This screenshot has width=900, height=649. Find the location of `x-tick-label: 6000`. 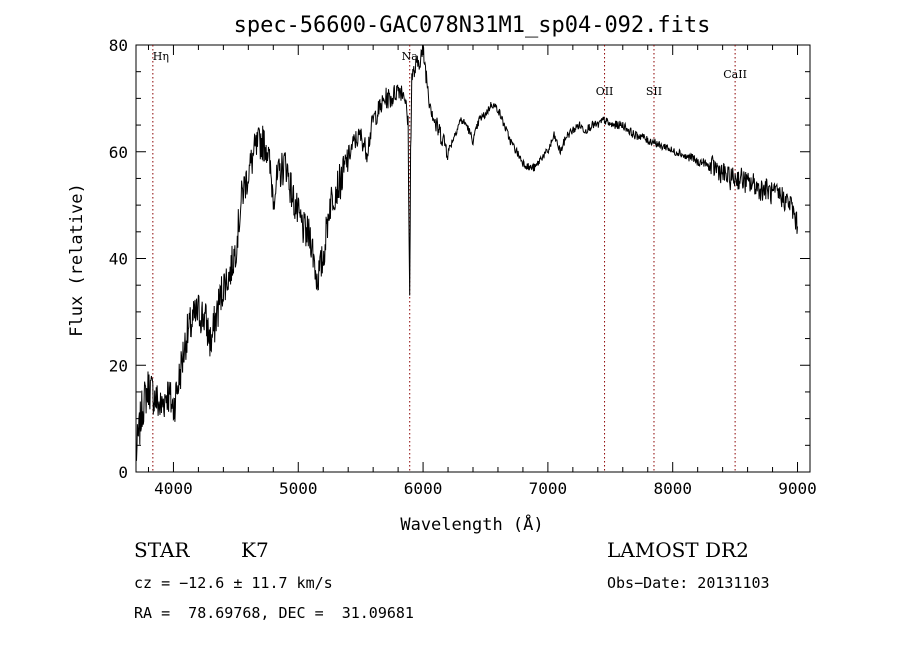

x-tick-label: 6000 is located at coordinates (423, 488).